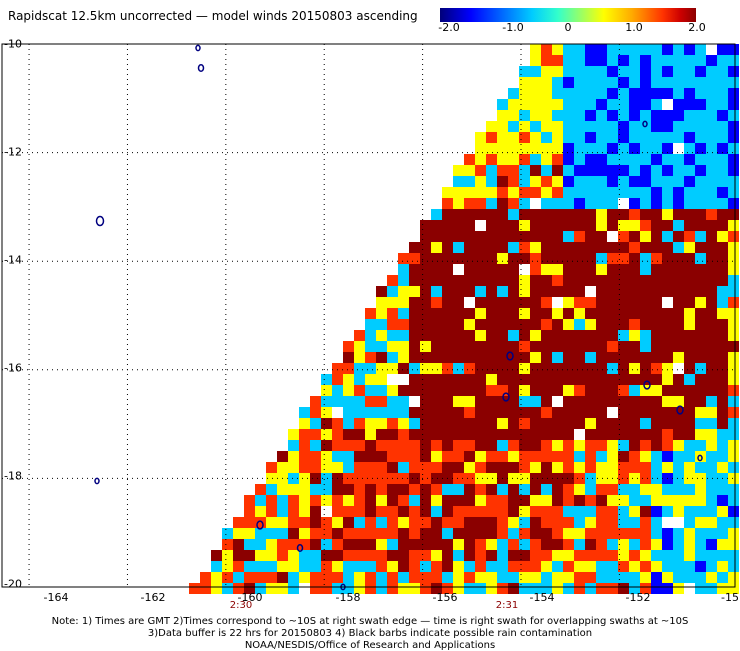 The height and width of the screenshot is (651, 740). Describe the element at coordinates (568, 27) in the screenshot. I see `colorbar-tick: 0` at that location.